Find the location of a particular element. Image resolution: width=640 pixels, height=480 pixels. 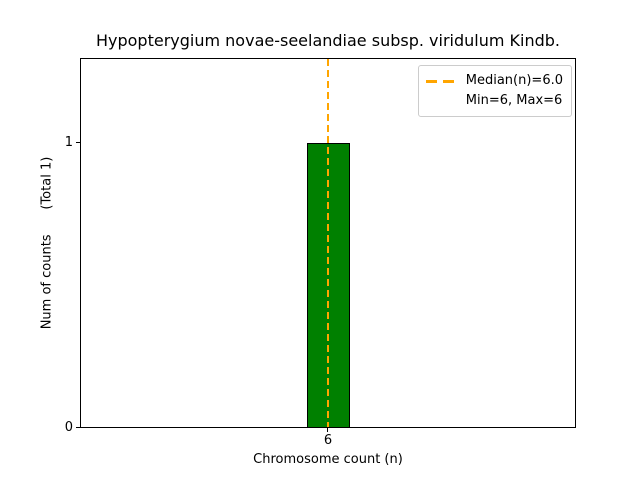

y-tick-label-0: 0 is located at coordinates (68, 427).